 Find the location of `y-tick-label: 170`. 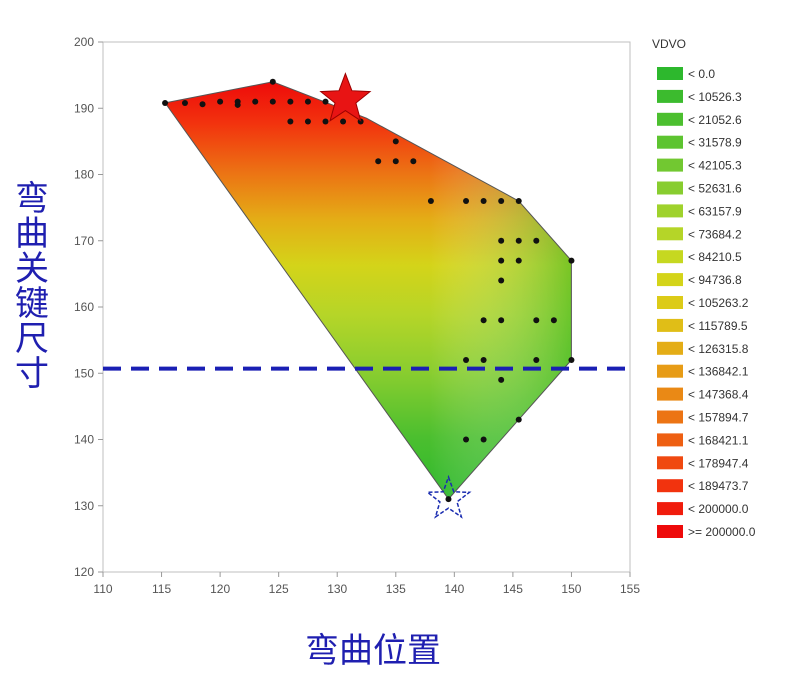

y-tick-label: 170 is located at coordinates (84, 241).